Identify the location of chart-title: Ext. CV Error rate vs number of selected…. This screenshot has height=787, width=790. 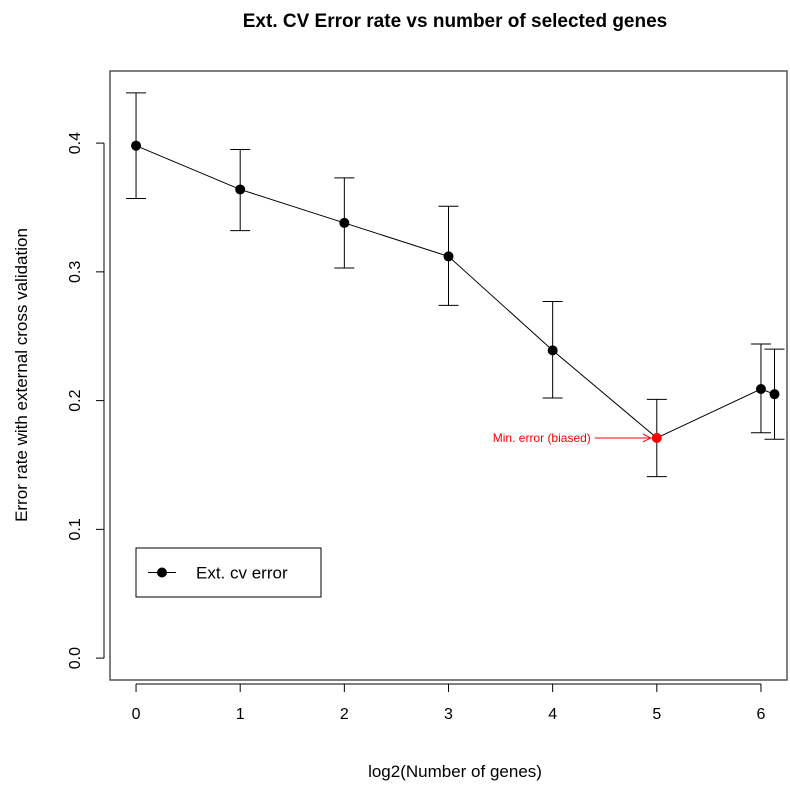
(455, 21).